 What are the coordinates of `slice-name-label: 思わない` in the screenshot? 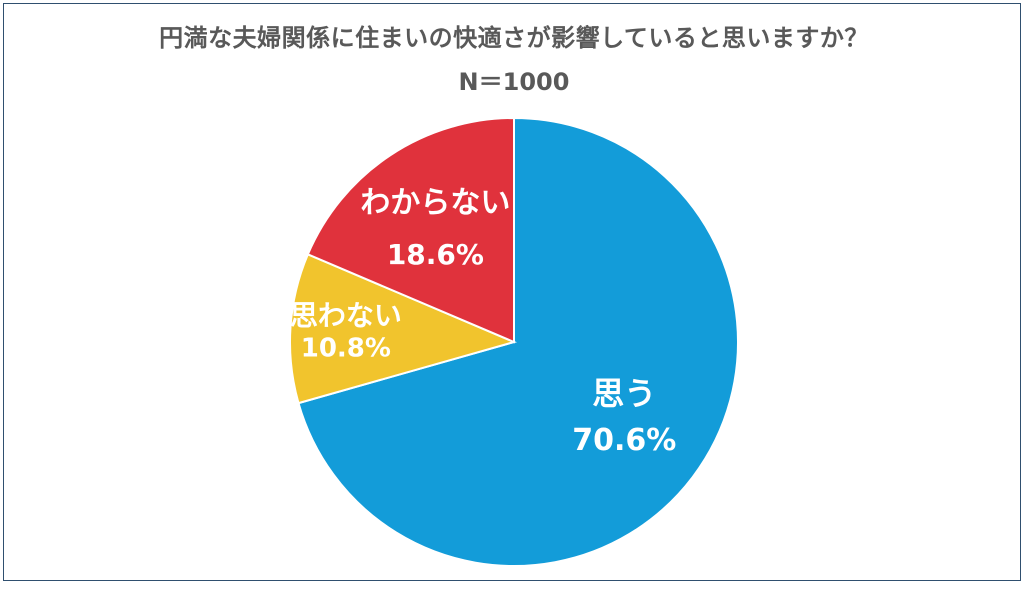 It's located at (346, 315).